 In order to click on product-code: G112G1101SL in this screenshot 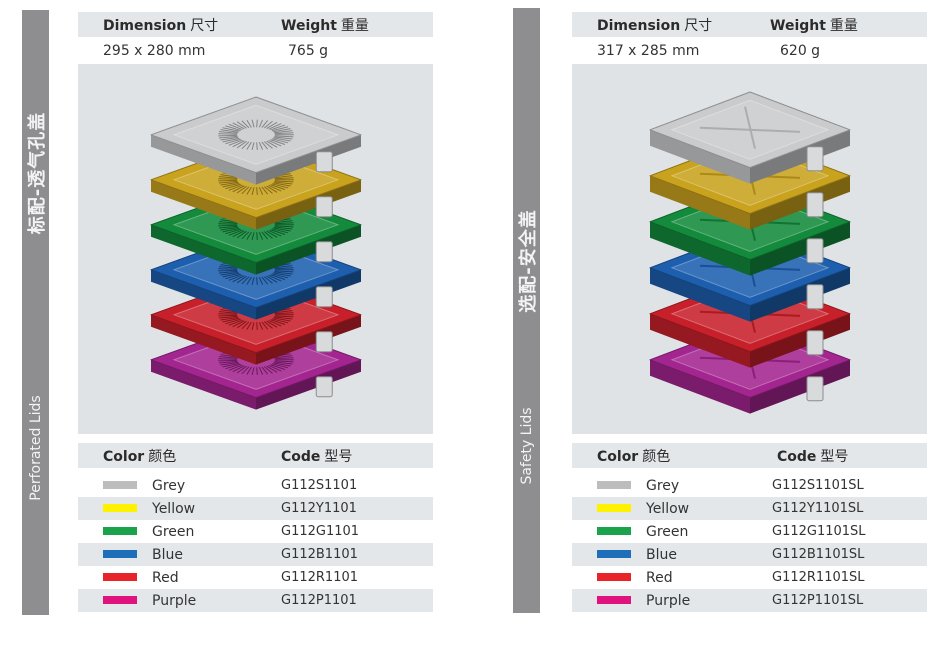, I will do `click(819, 531)`.